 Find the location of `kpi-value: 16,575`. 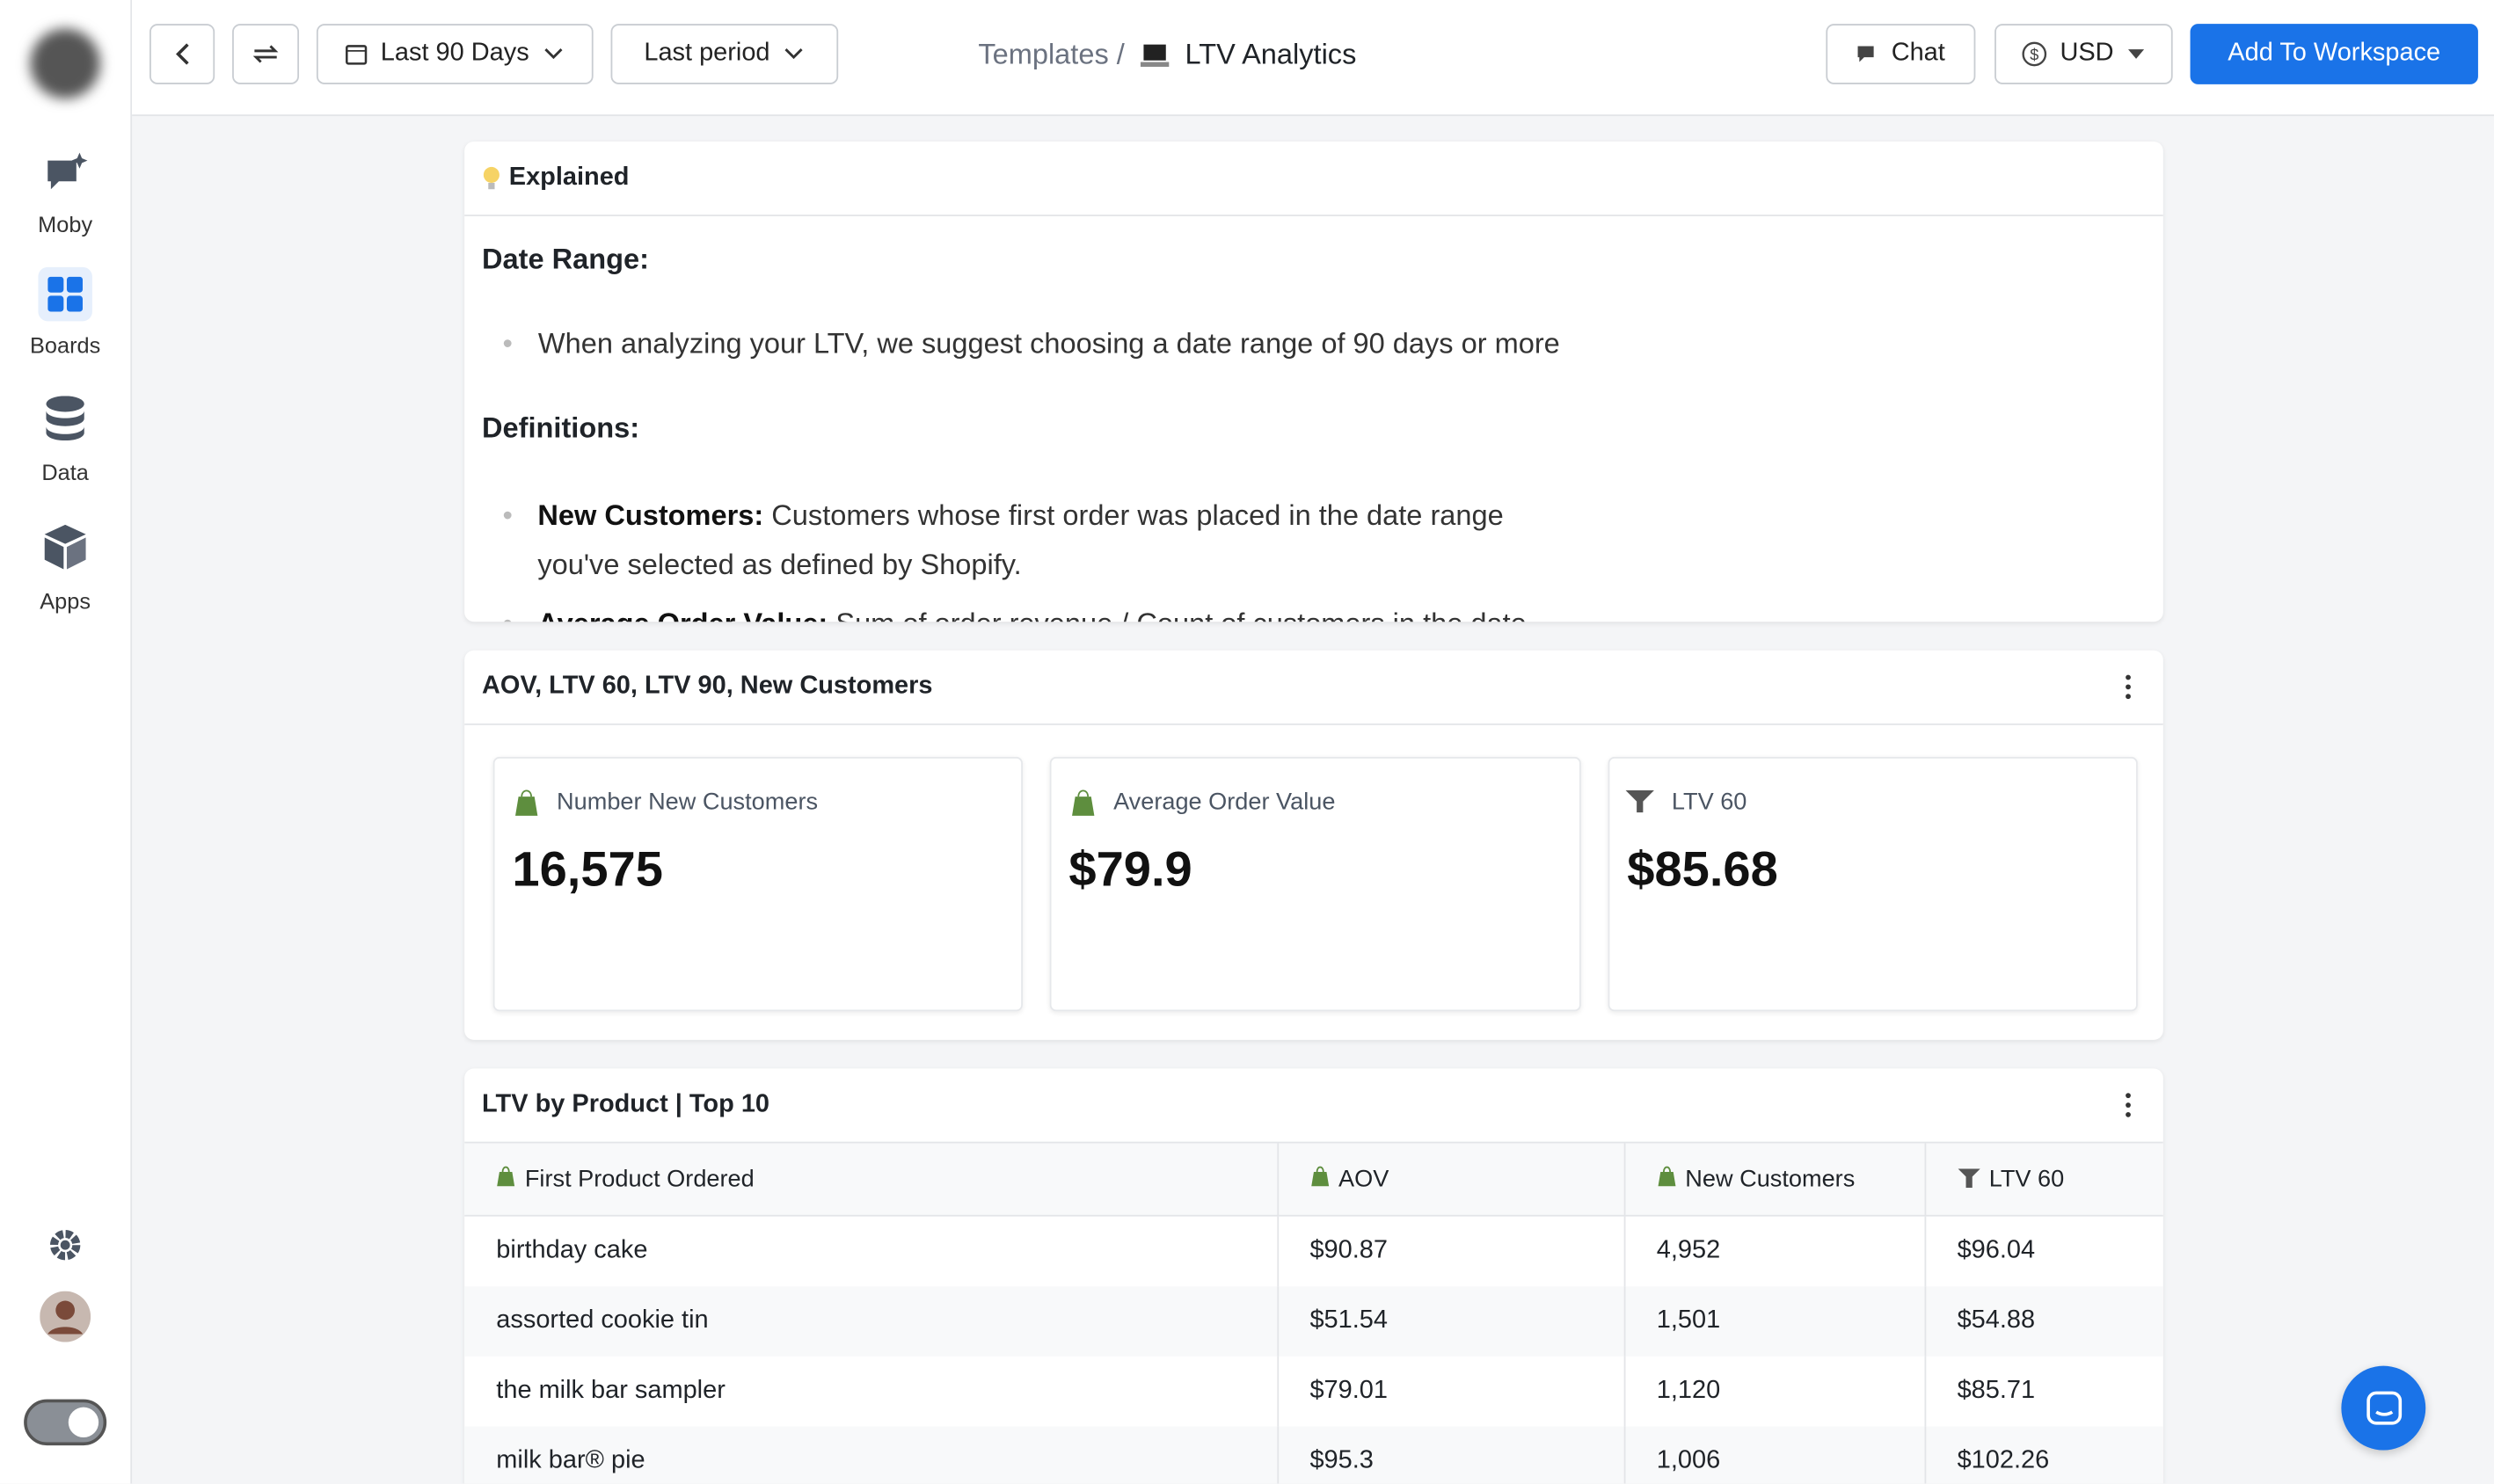

kpi-value: 16,575 is located at coordinates (587, 869).